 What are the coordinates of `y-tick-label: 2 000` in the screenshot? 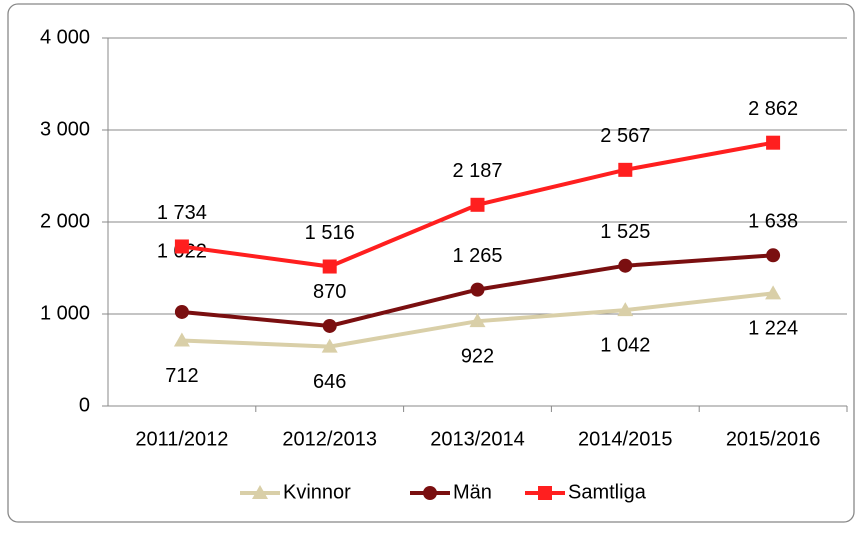 It's located at (65, 221).